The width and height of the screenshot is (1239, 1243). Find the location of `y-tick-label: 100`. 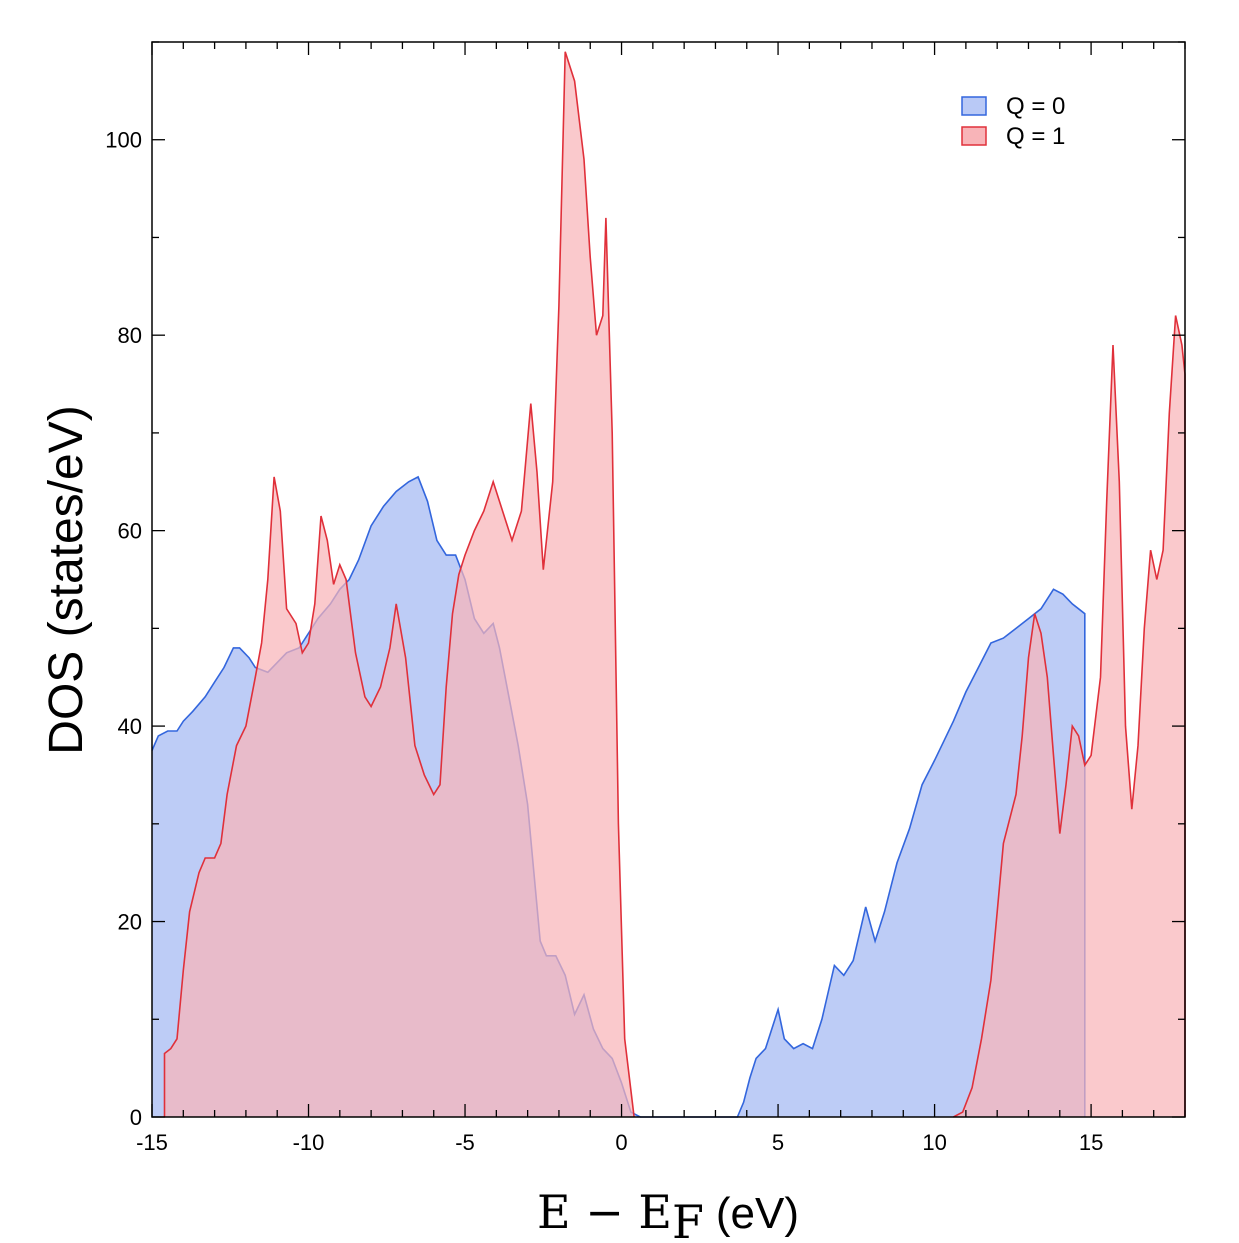

y-tick-label: 100 is located at coordinates (123, 140).